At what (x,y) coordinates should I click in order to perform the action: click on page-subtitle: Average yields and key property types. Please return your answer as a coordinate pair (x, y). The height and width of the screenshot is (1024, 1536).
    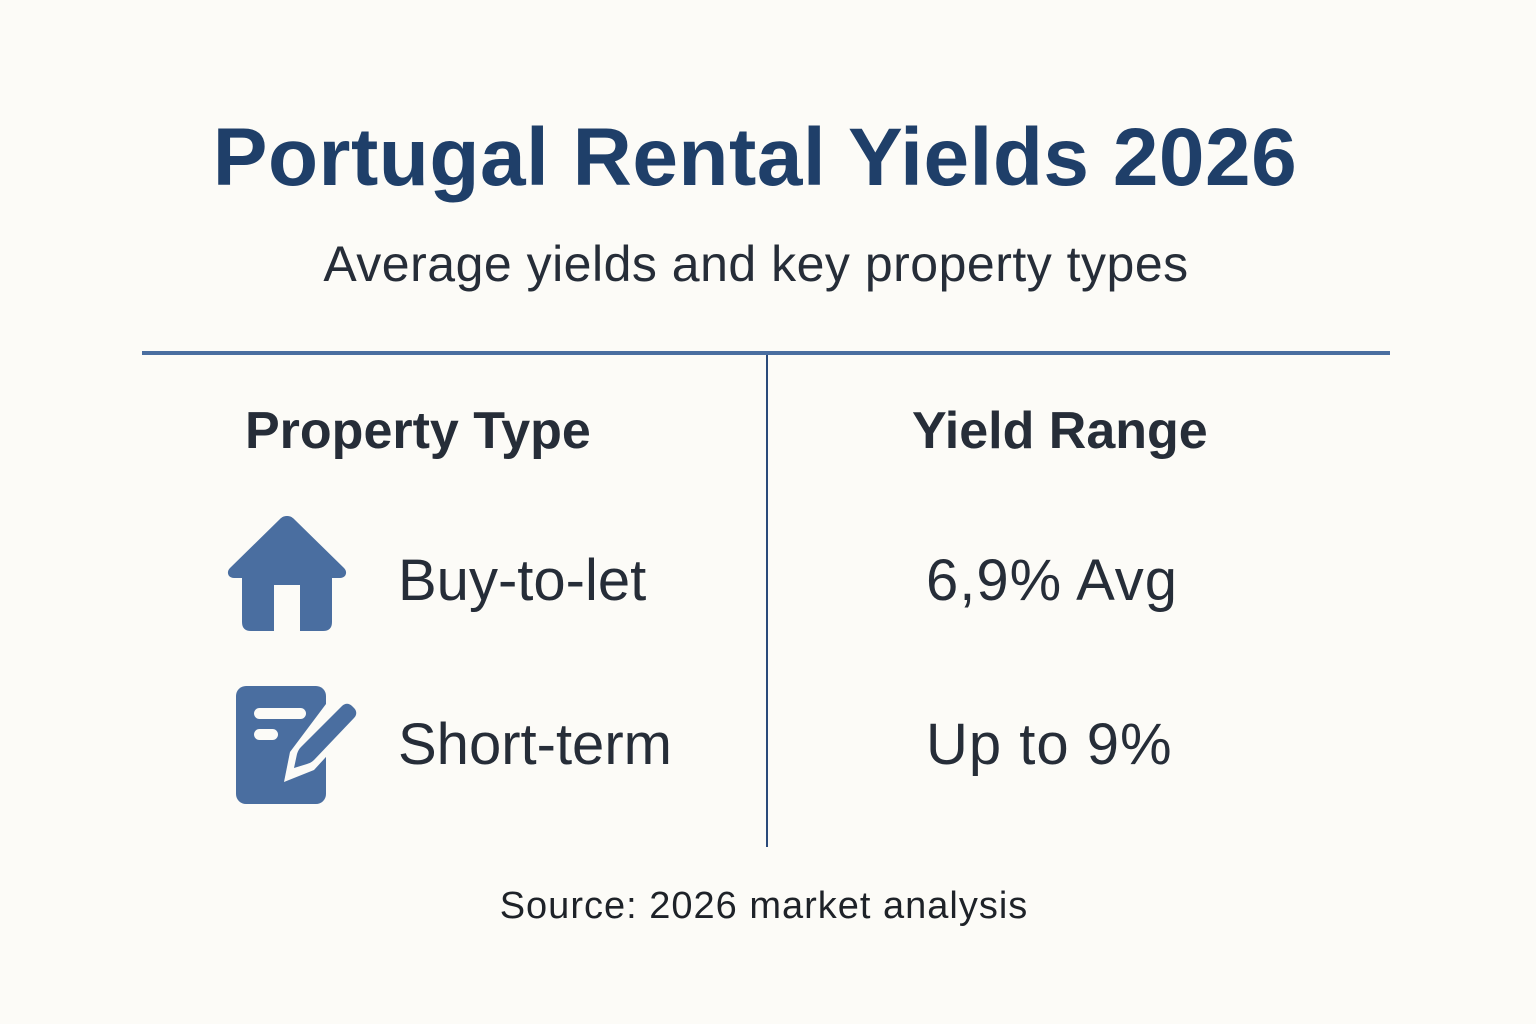
    Looking at the image, I should click on (756, 264).